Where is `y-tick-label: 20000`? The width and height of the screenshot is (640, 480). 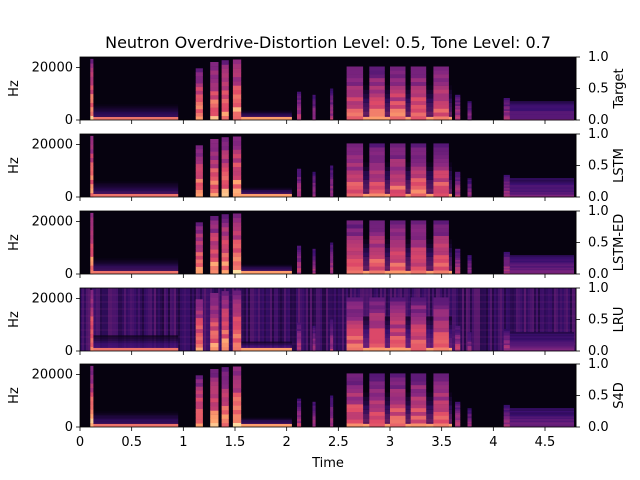 y-tick-label: 20000 is located at coordinates (52, 299).